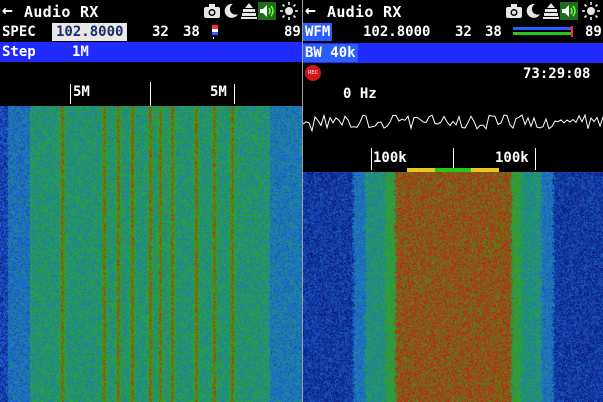 The image size is (603, 402). I want to click on audio-offset: 0 Hz, so click(360, 94).